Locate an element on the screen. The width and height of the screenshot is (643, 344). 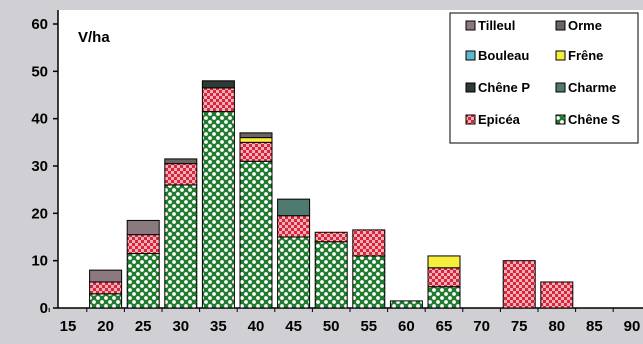
legend-box is located at coordinates (544, 78).